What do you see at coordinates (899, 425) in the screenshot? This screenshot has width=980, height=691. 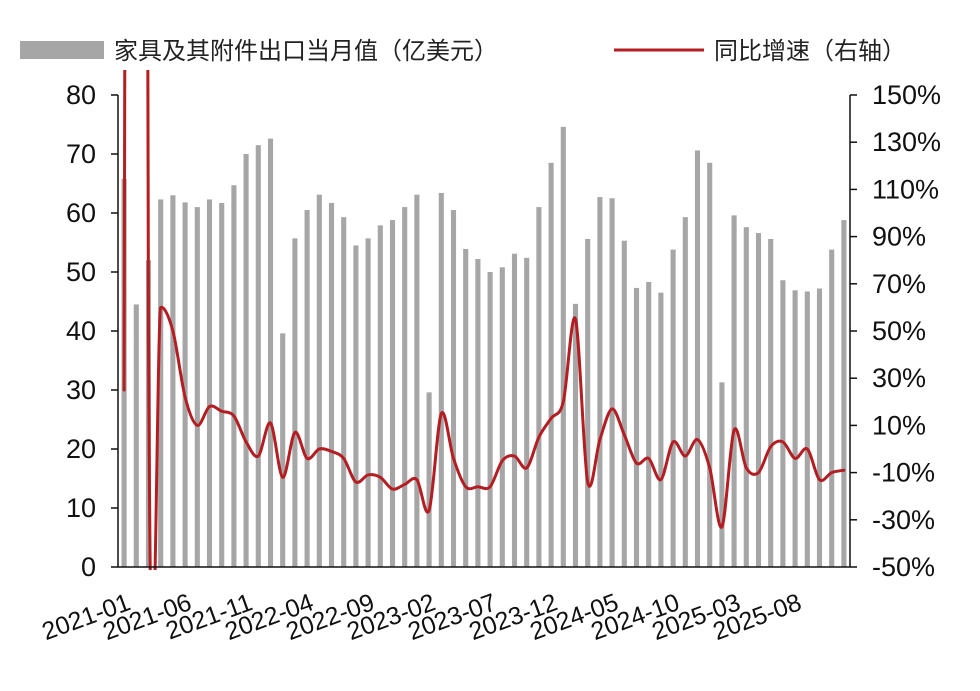 I see `right-tick-label: 10%` at bounding box center [899, 425].